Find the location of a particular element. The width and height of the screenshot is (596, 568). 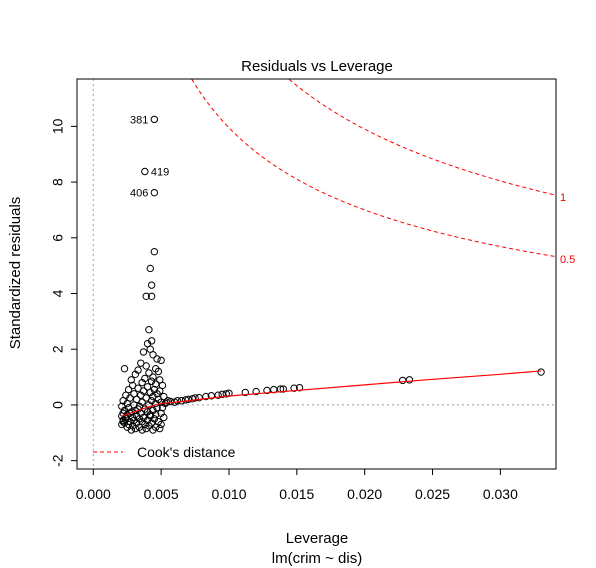

x-tick-label: 0.000 is located at coordinates (93, 494).